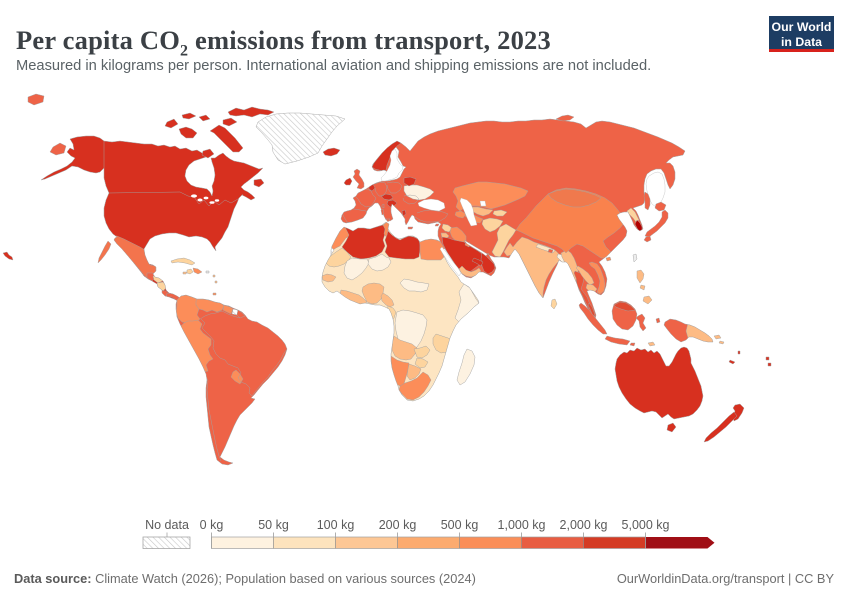  I want to click on svg-text: 50 kg, so click(273, 525).